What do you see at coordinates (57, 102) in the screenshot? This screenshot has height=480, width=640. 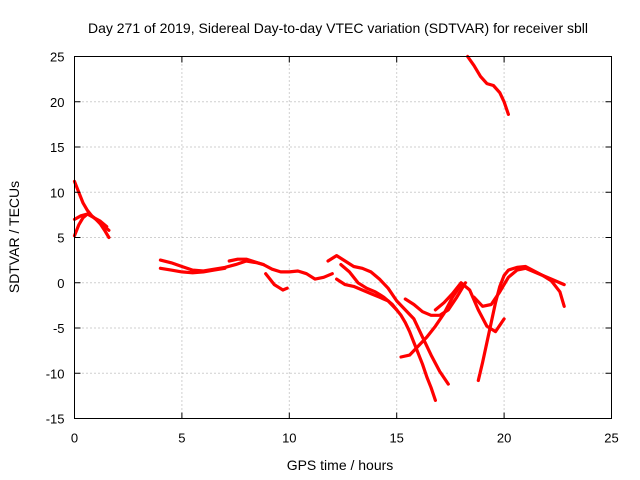 I see `y-tick-label: 20` at bounding box center [57, 102].